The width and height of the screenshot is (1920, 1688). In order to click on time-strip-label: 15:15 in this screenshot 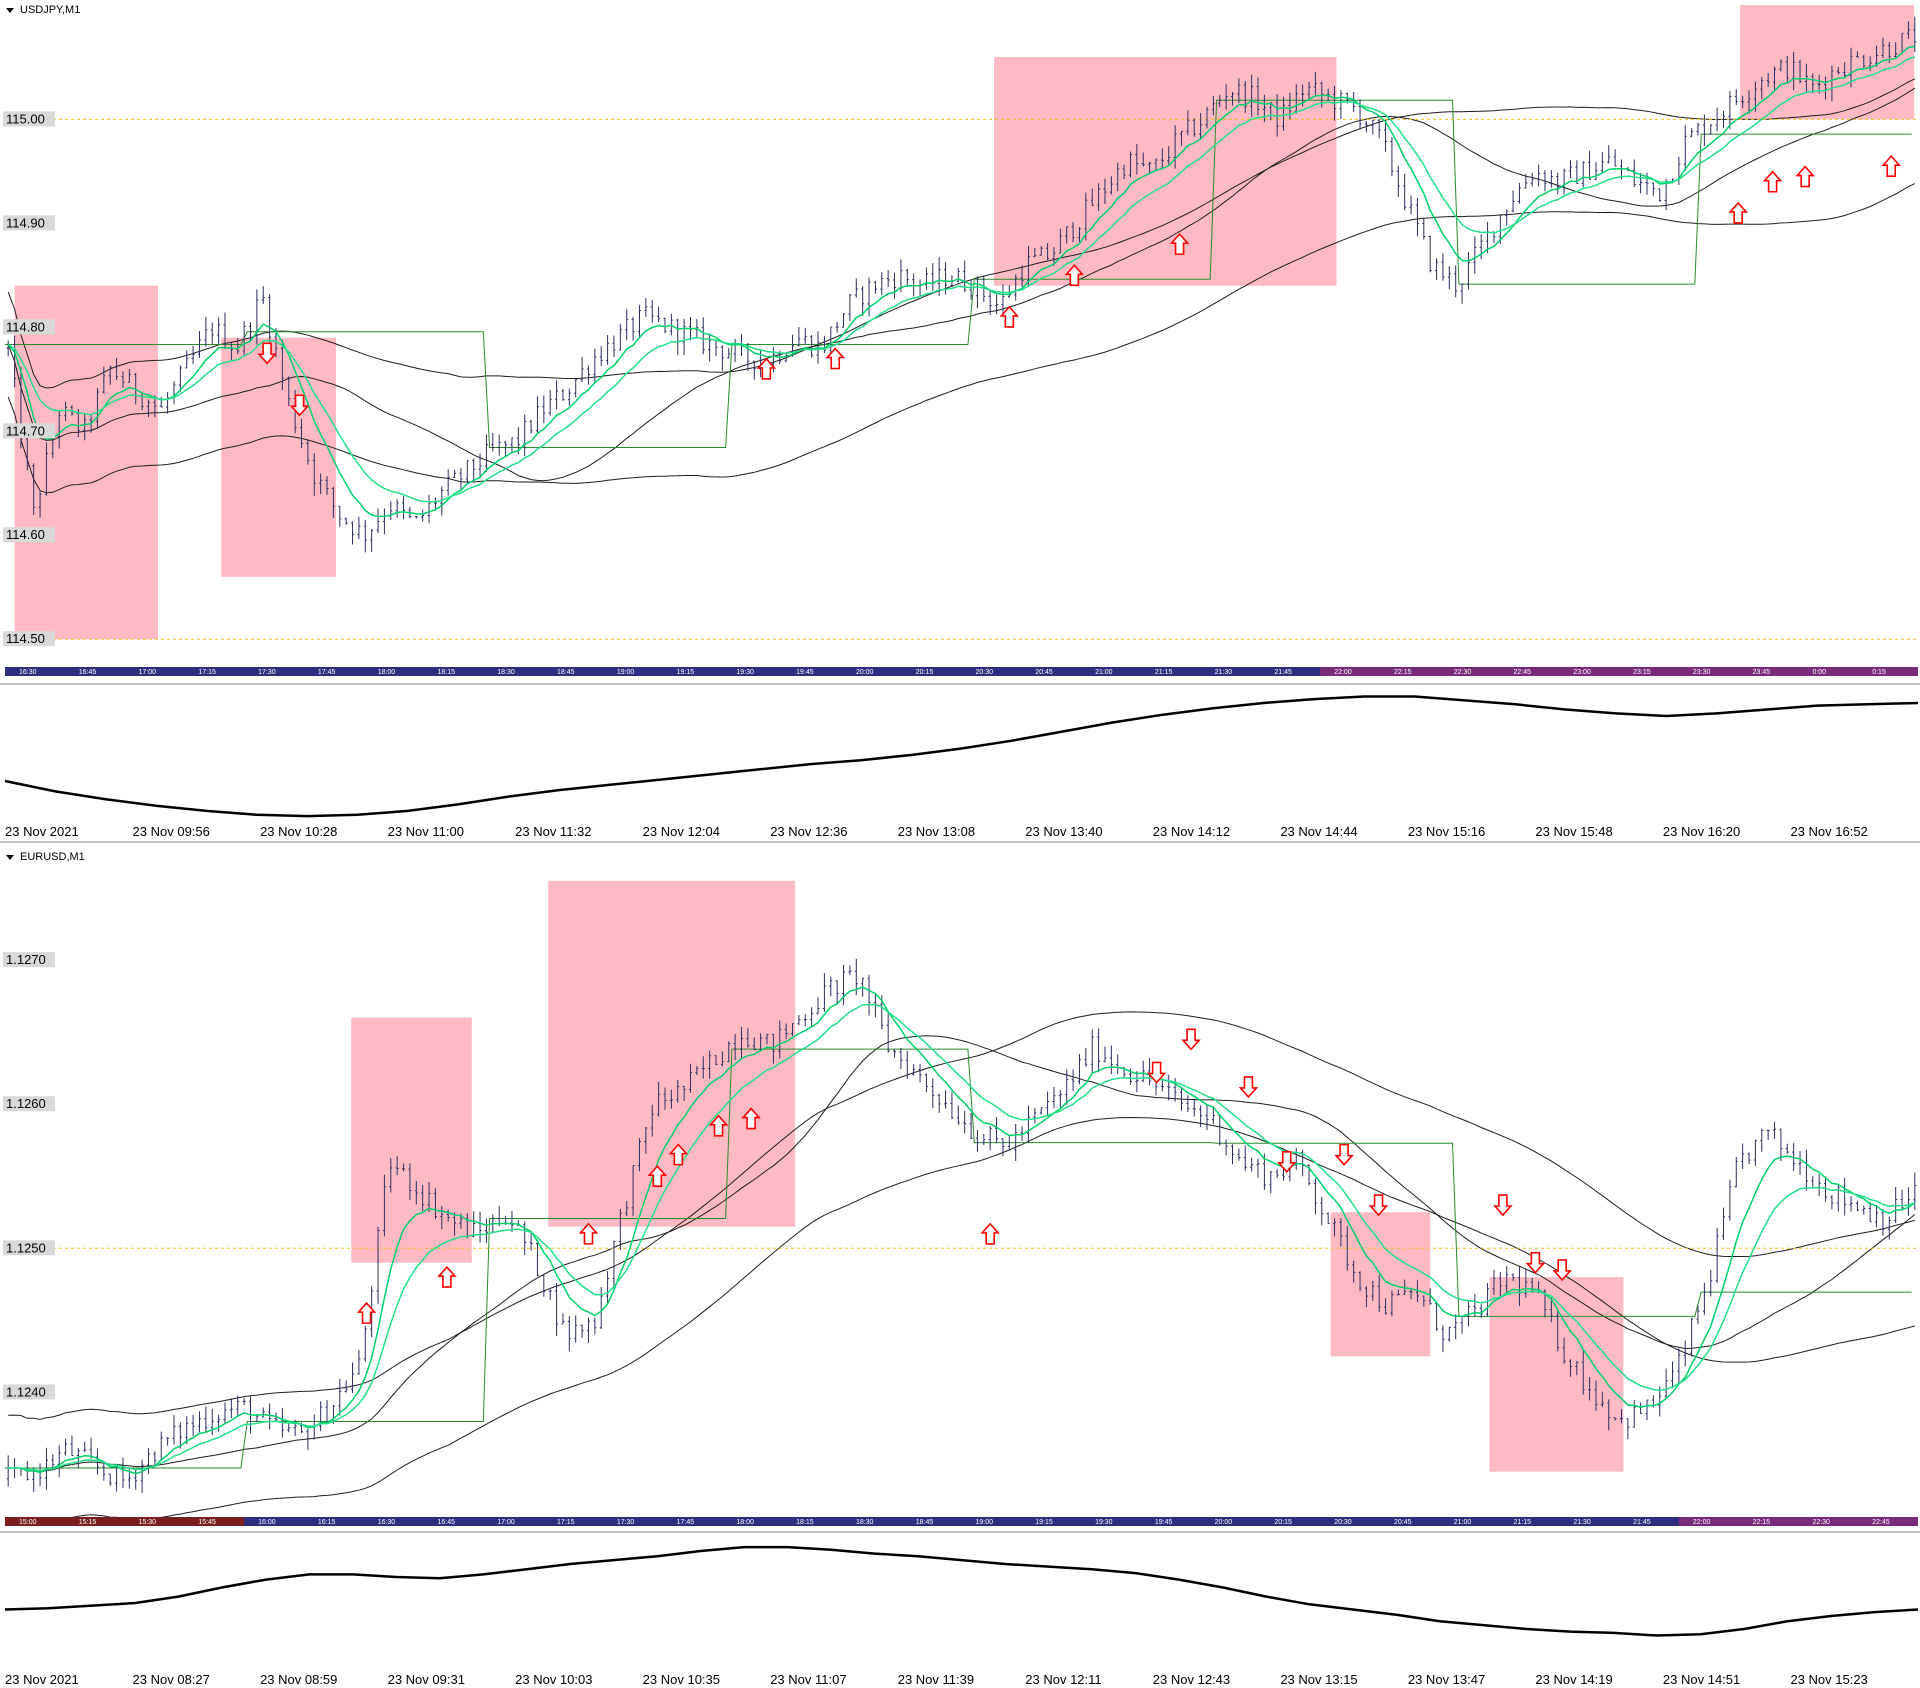, I will do `click(88, 1522)`.